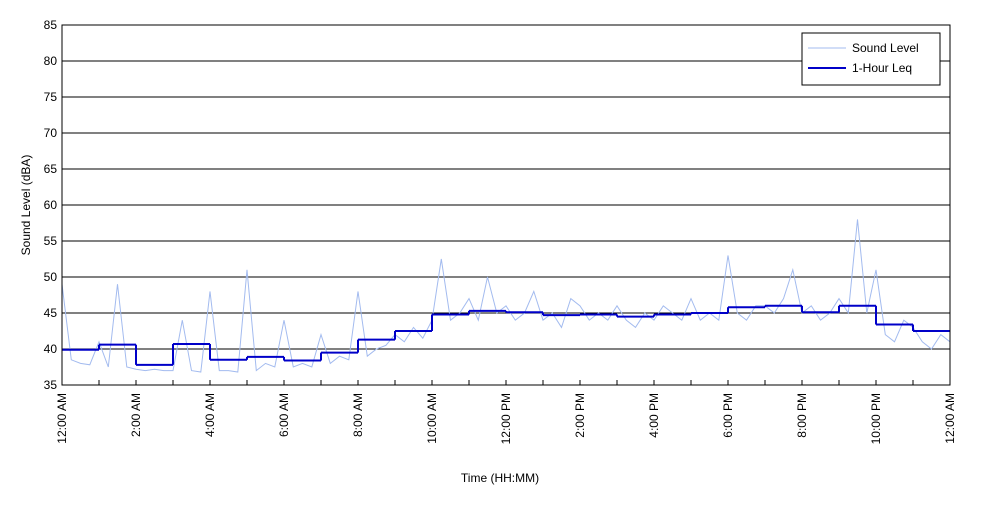 The image size is (1000, 505). What do you see at coordinates (210, 415) in the screenshot?
I see `x-tick-label: 4:00 AM` at bounding box center [210, 415].